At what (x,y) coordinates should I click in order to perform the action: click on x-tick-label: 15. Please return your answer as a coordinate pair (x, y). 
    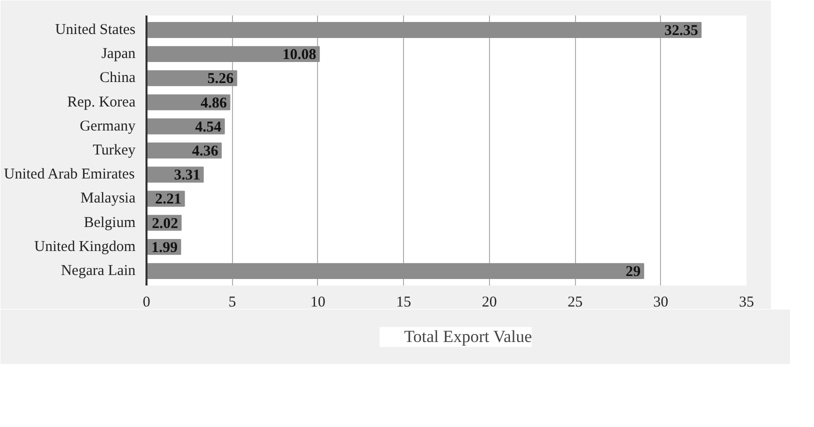
    Looking at the image, I should click on (404, 302).